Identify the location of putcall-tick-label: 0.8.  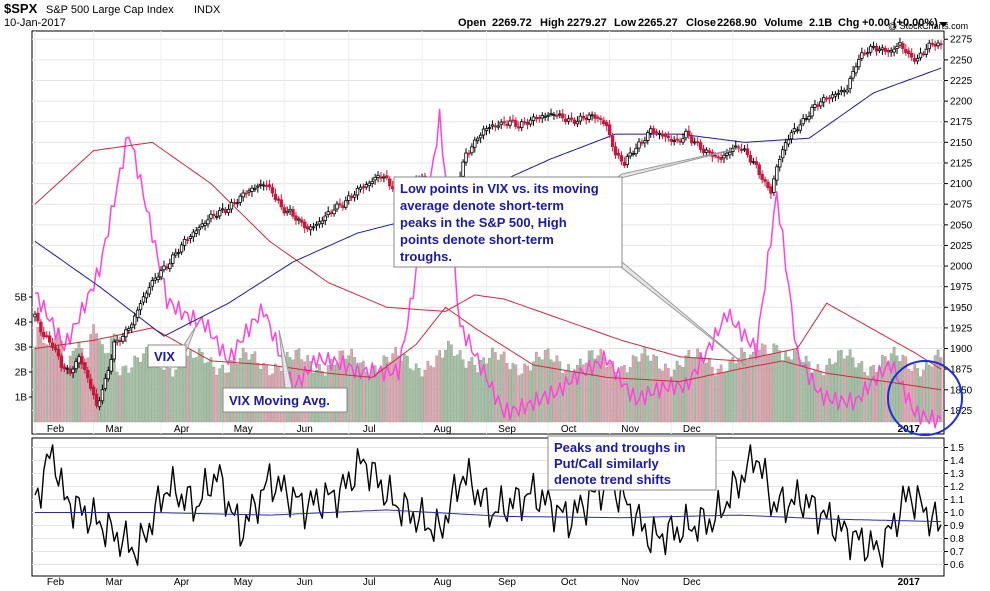
(957, 539).